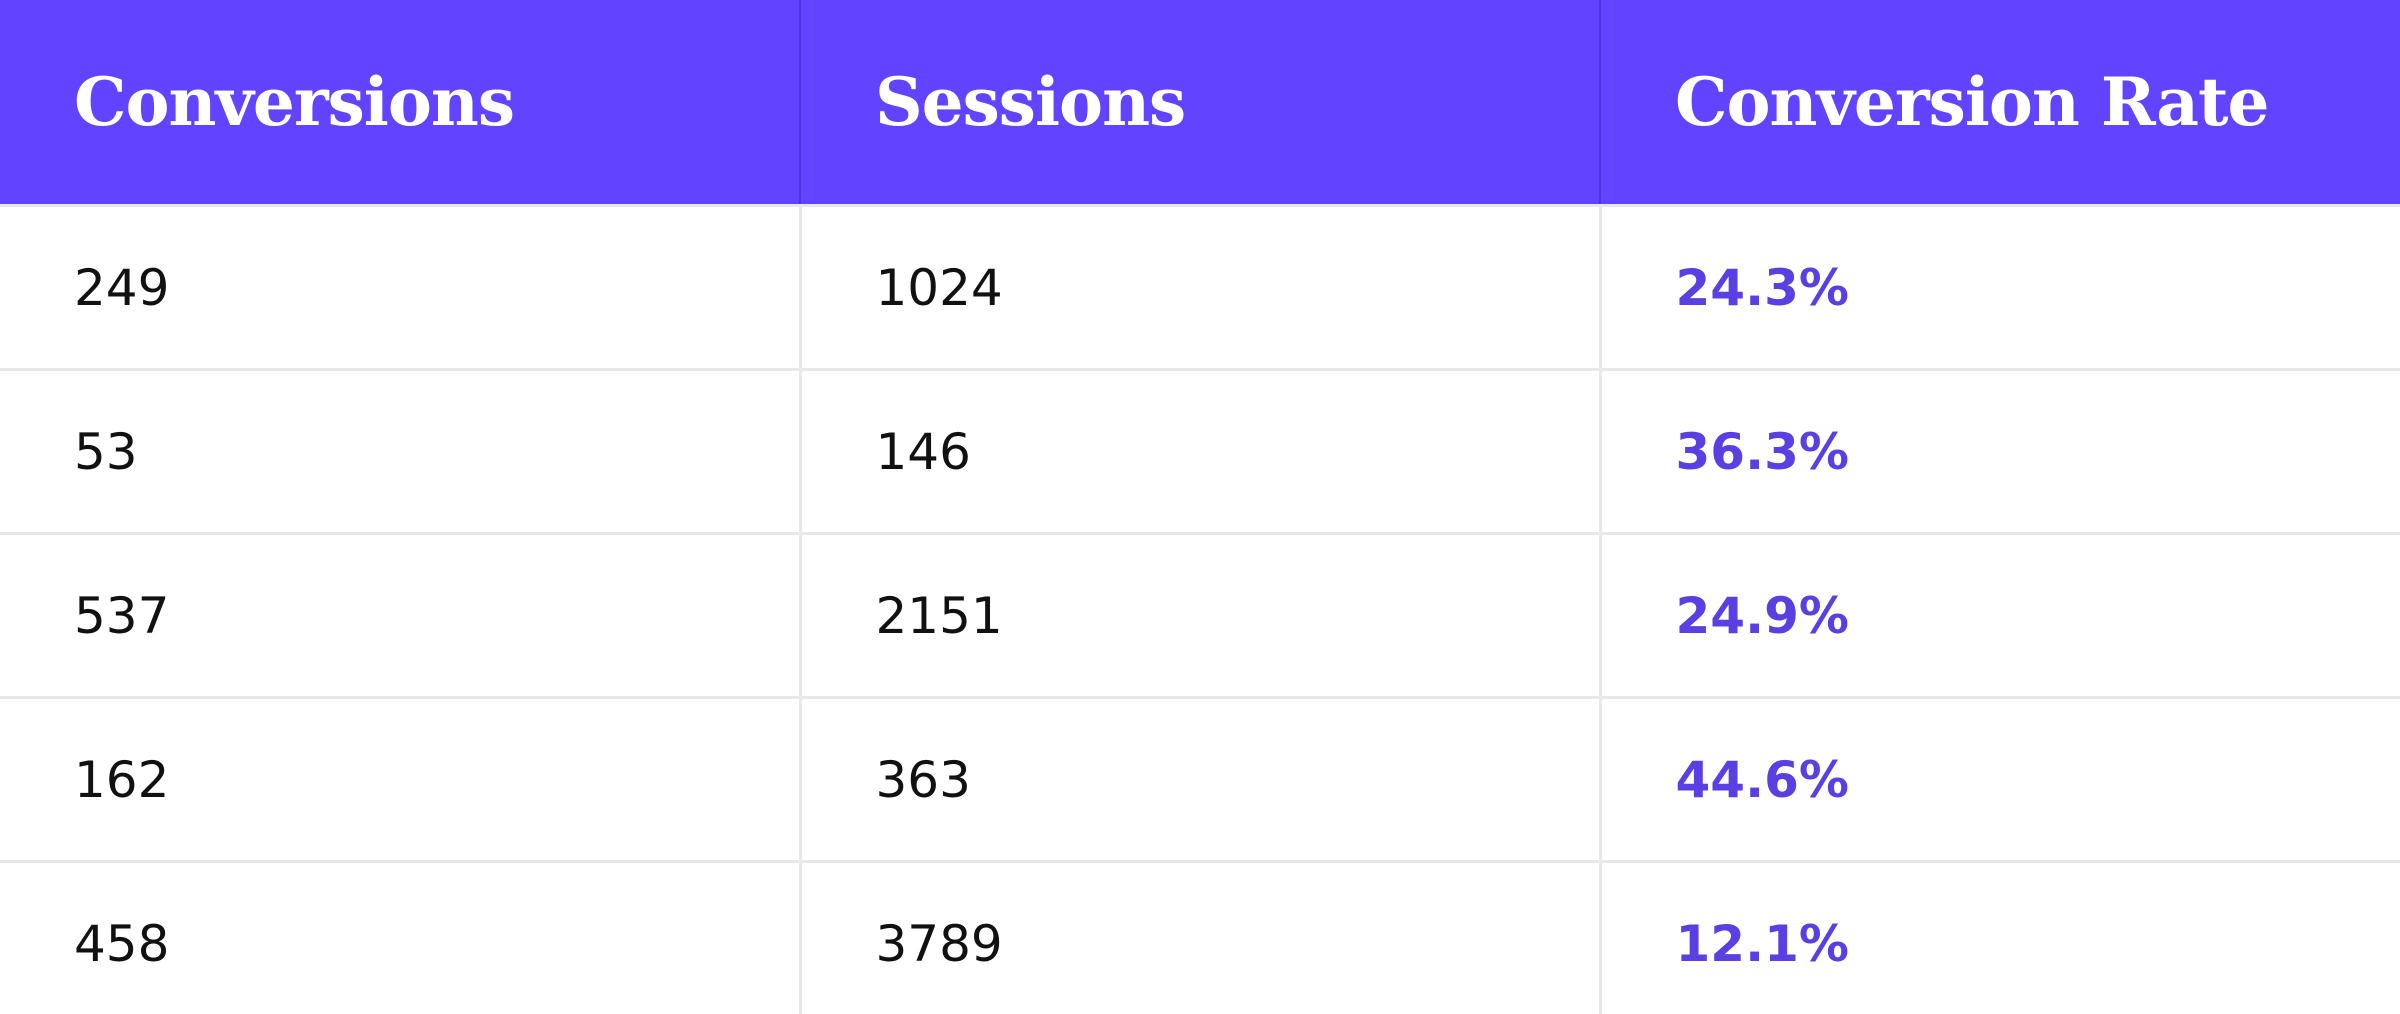 The image size is (2400, 1014). I want to click on table-cell: 53, so click(400, 451).